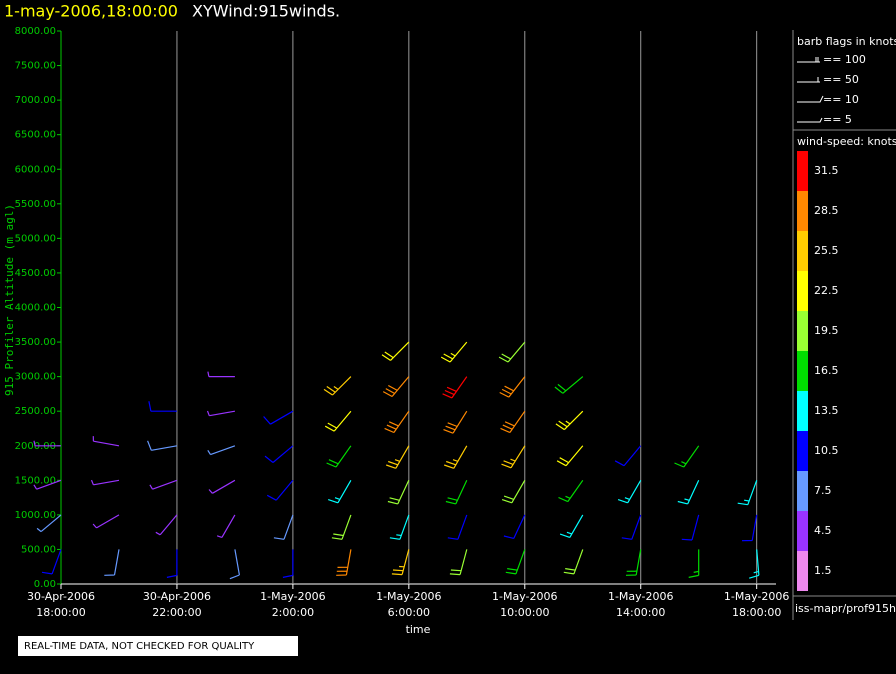  Describe the element at coordinates (35, 66) in the screenshot. I see `y-tick-label: 7500.00` at that location.